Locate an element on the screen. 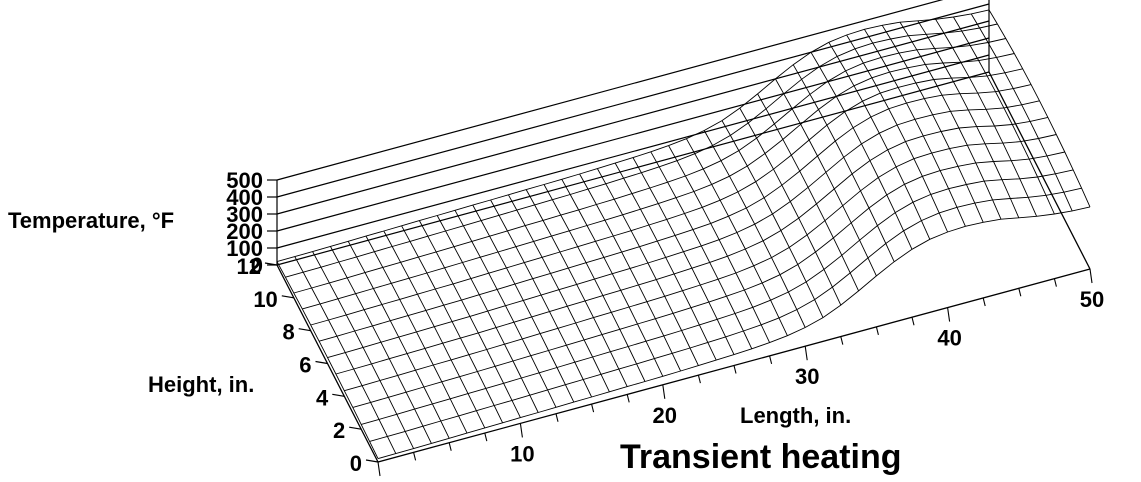 This screenshot has width=1141, height=482. x-tick-label: 40 is located at coordinates (949, 338).